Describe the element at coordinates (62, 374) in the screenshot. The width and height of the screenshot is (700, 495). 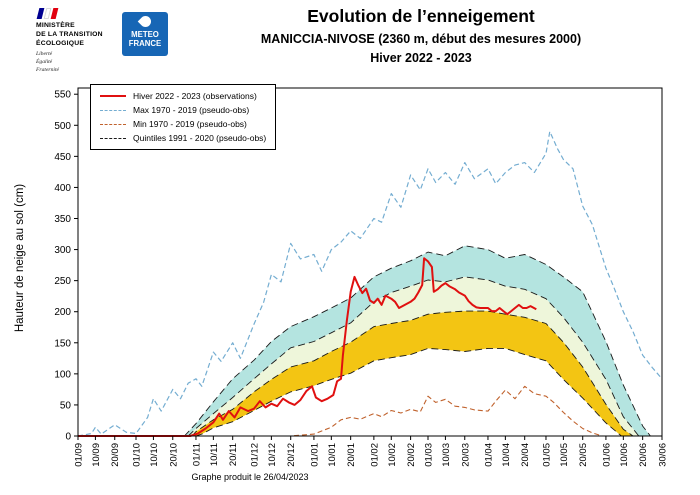
I see `y-tick-label: 100` at that location.